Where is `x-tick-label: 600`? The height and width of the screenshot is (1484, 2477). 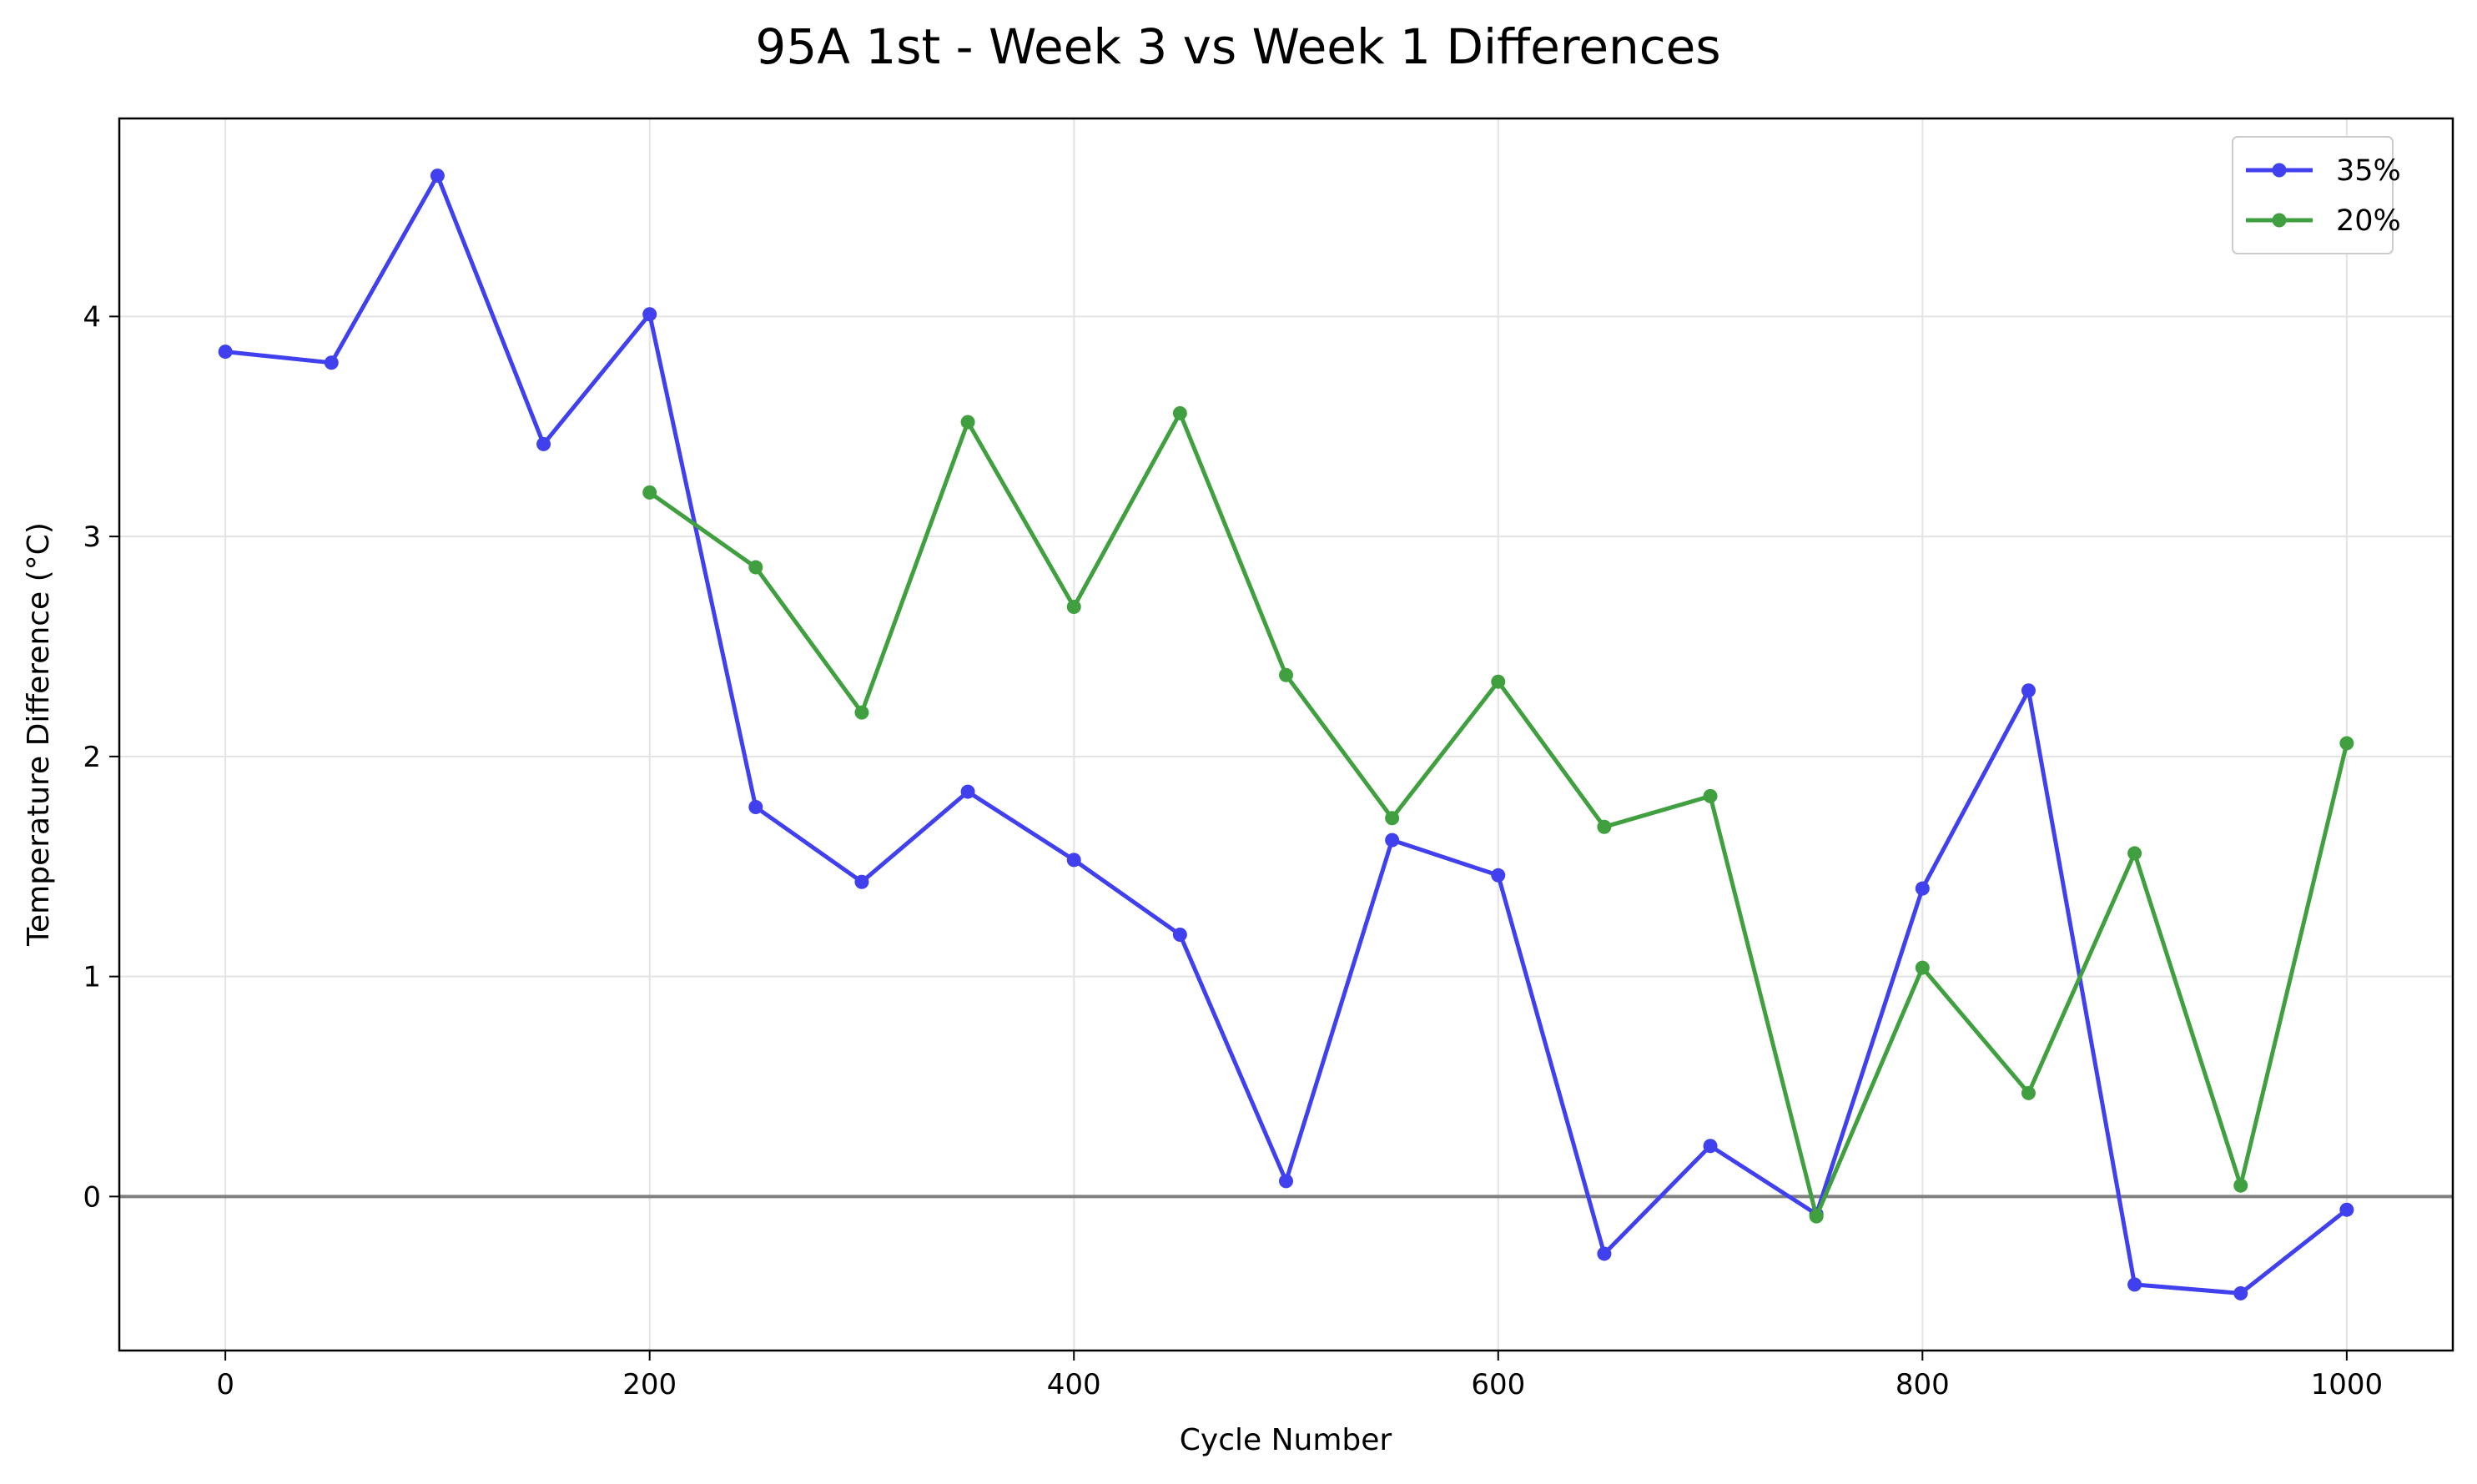
x-tick-label: 600 is located at coordinates (1498, 1385).